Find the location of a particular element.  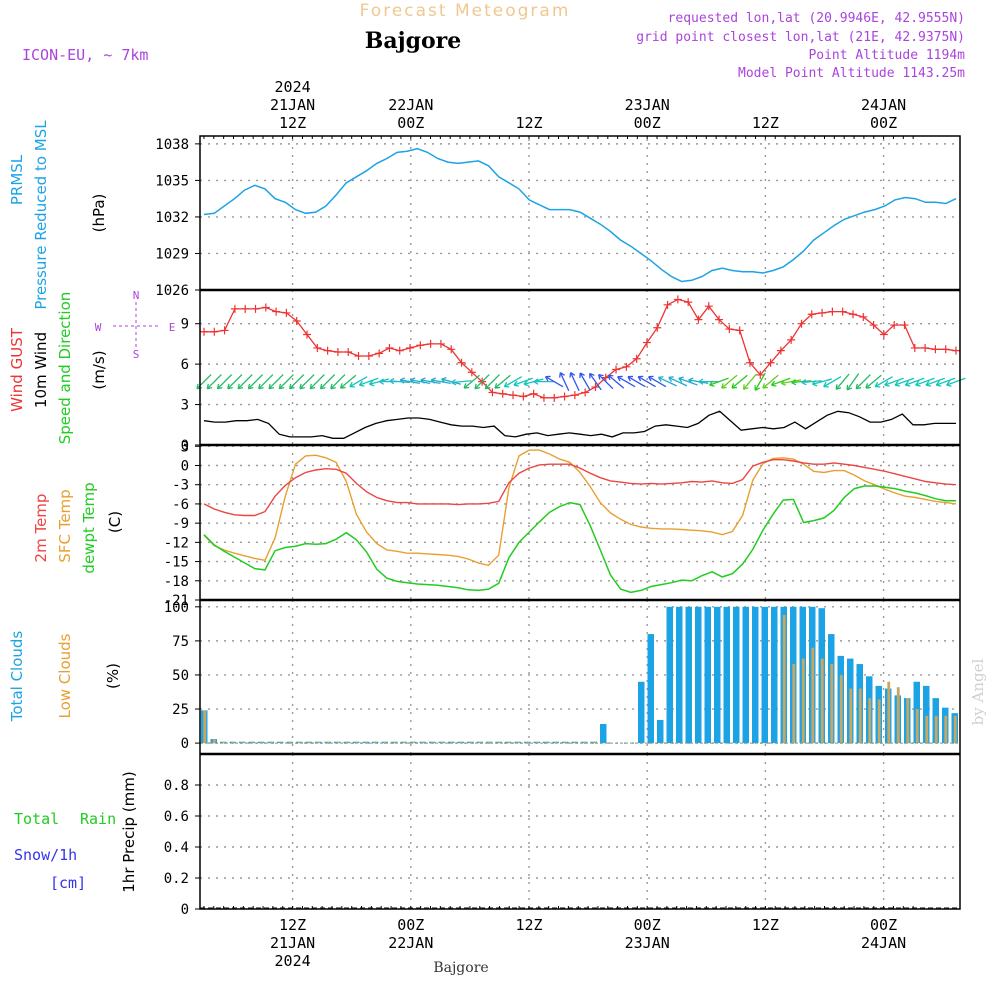

low-clouds-label: Low Clouds is located at coordinates (65, 675).